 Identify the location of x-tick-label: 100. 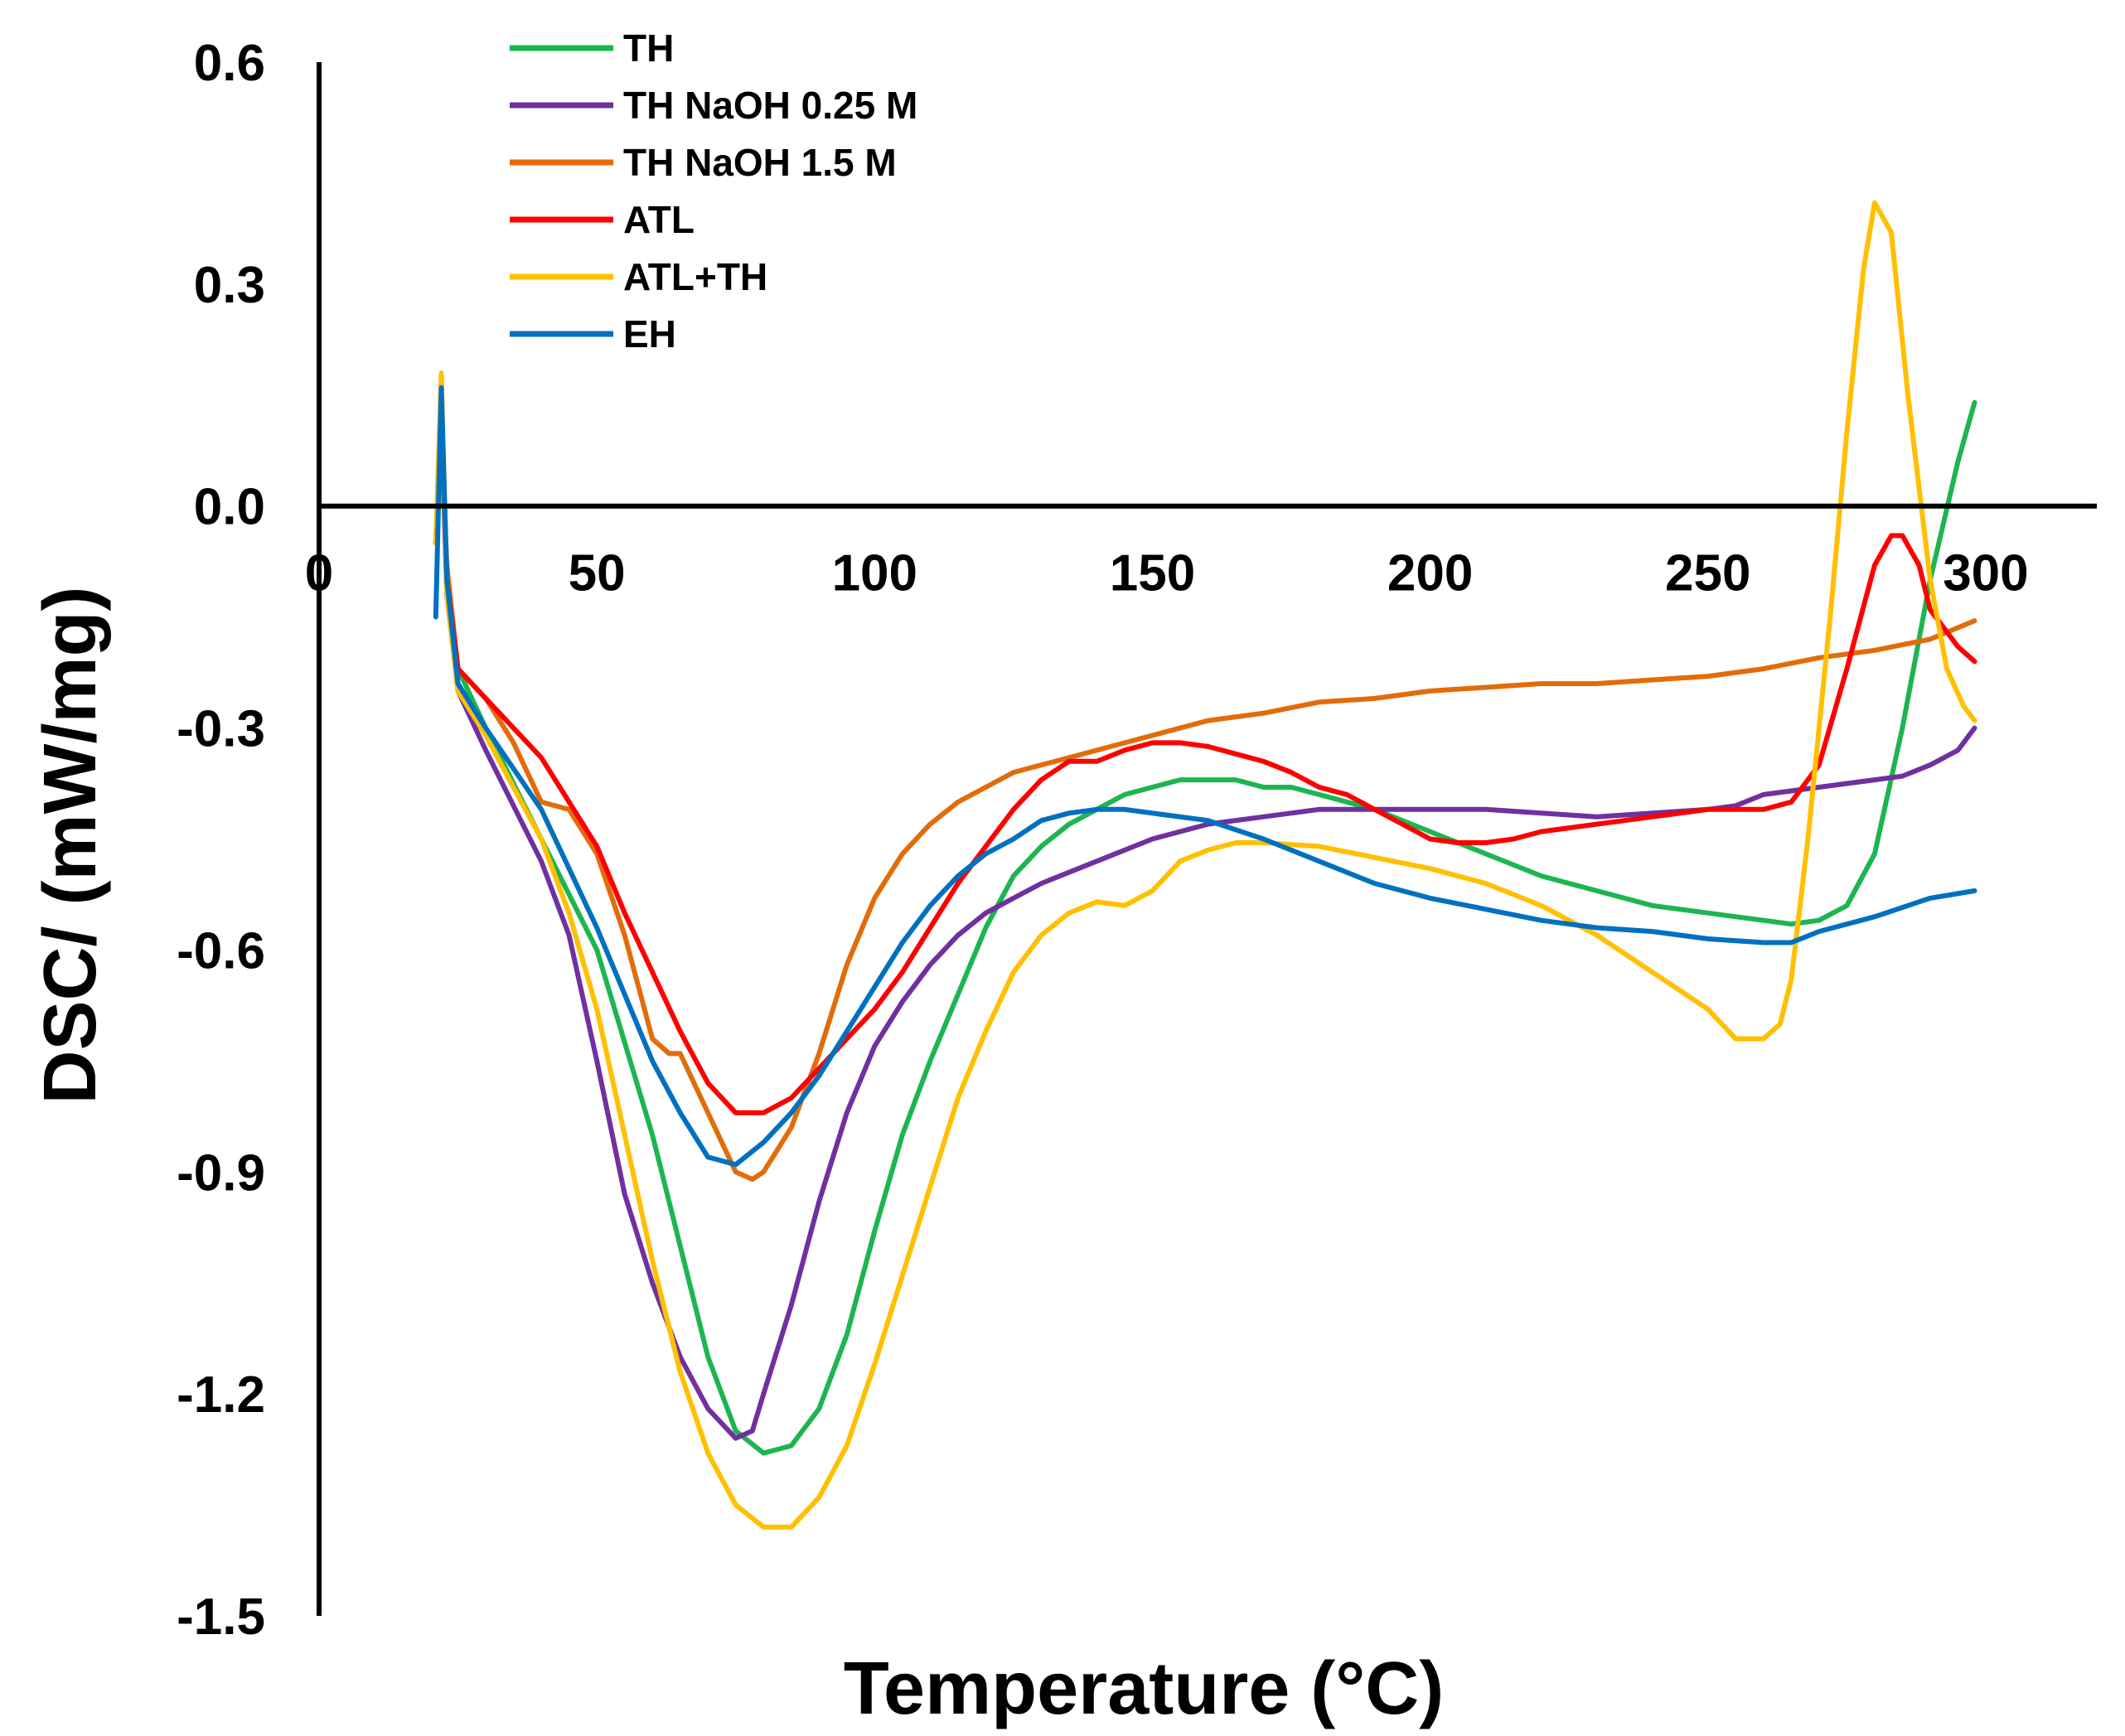
(875, 573).